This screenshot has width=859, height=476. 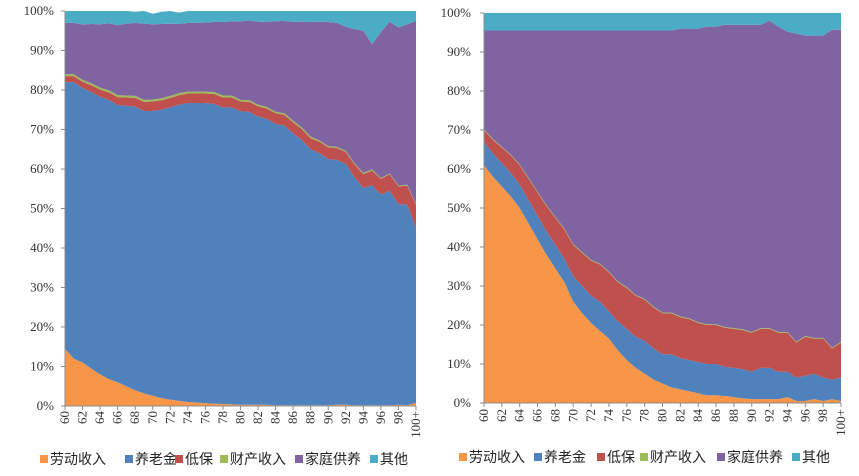 I want to click on area-property-income, so click(x=240, y=139).